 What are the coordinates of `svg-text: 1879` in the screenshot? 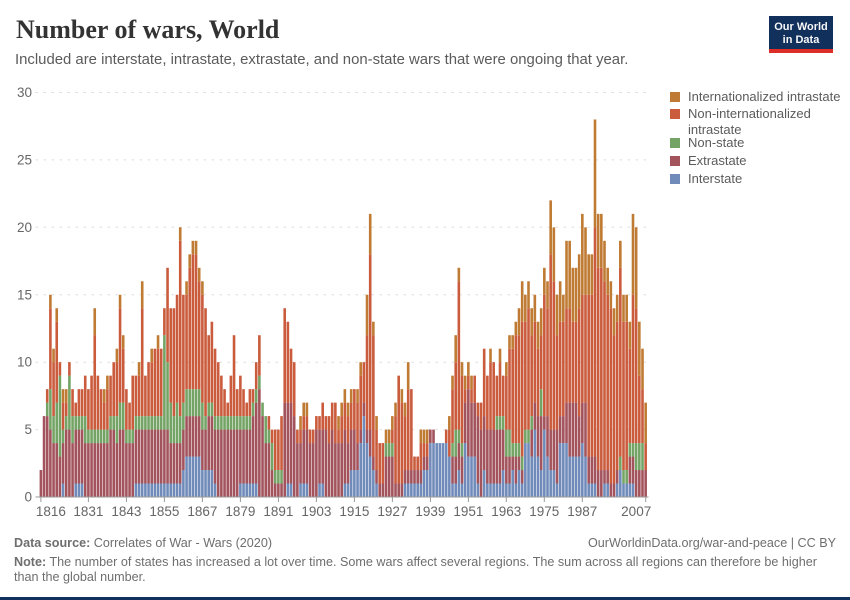 It's located at (240, 511).